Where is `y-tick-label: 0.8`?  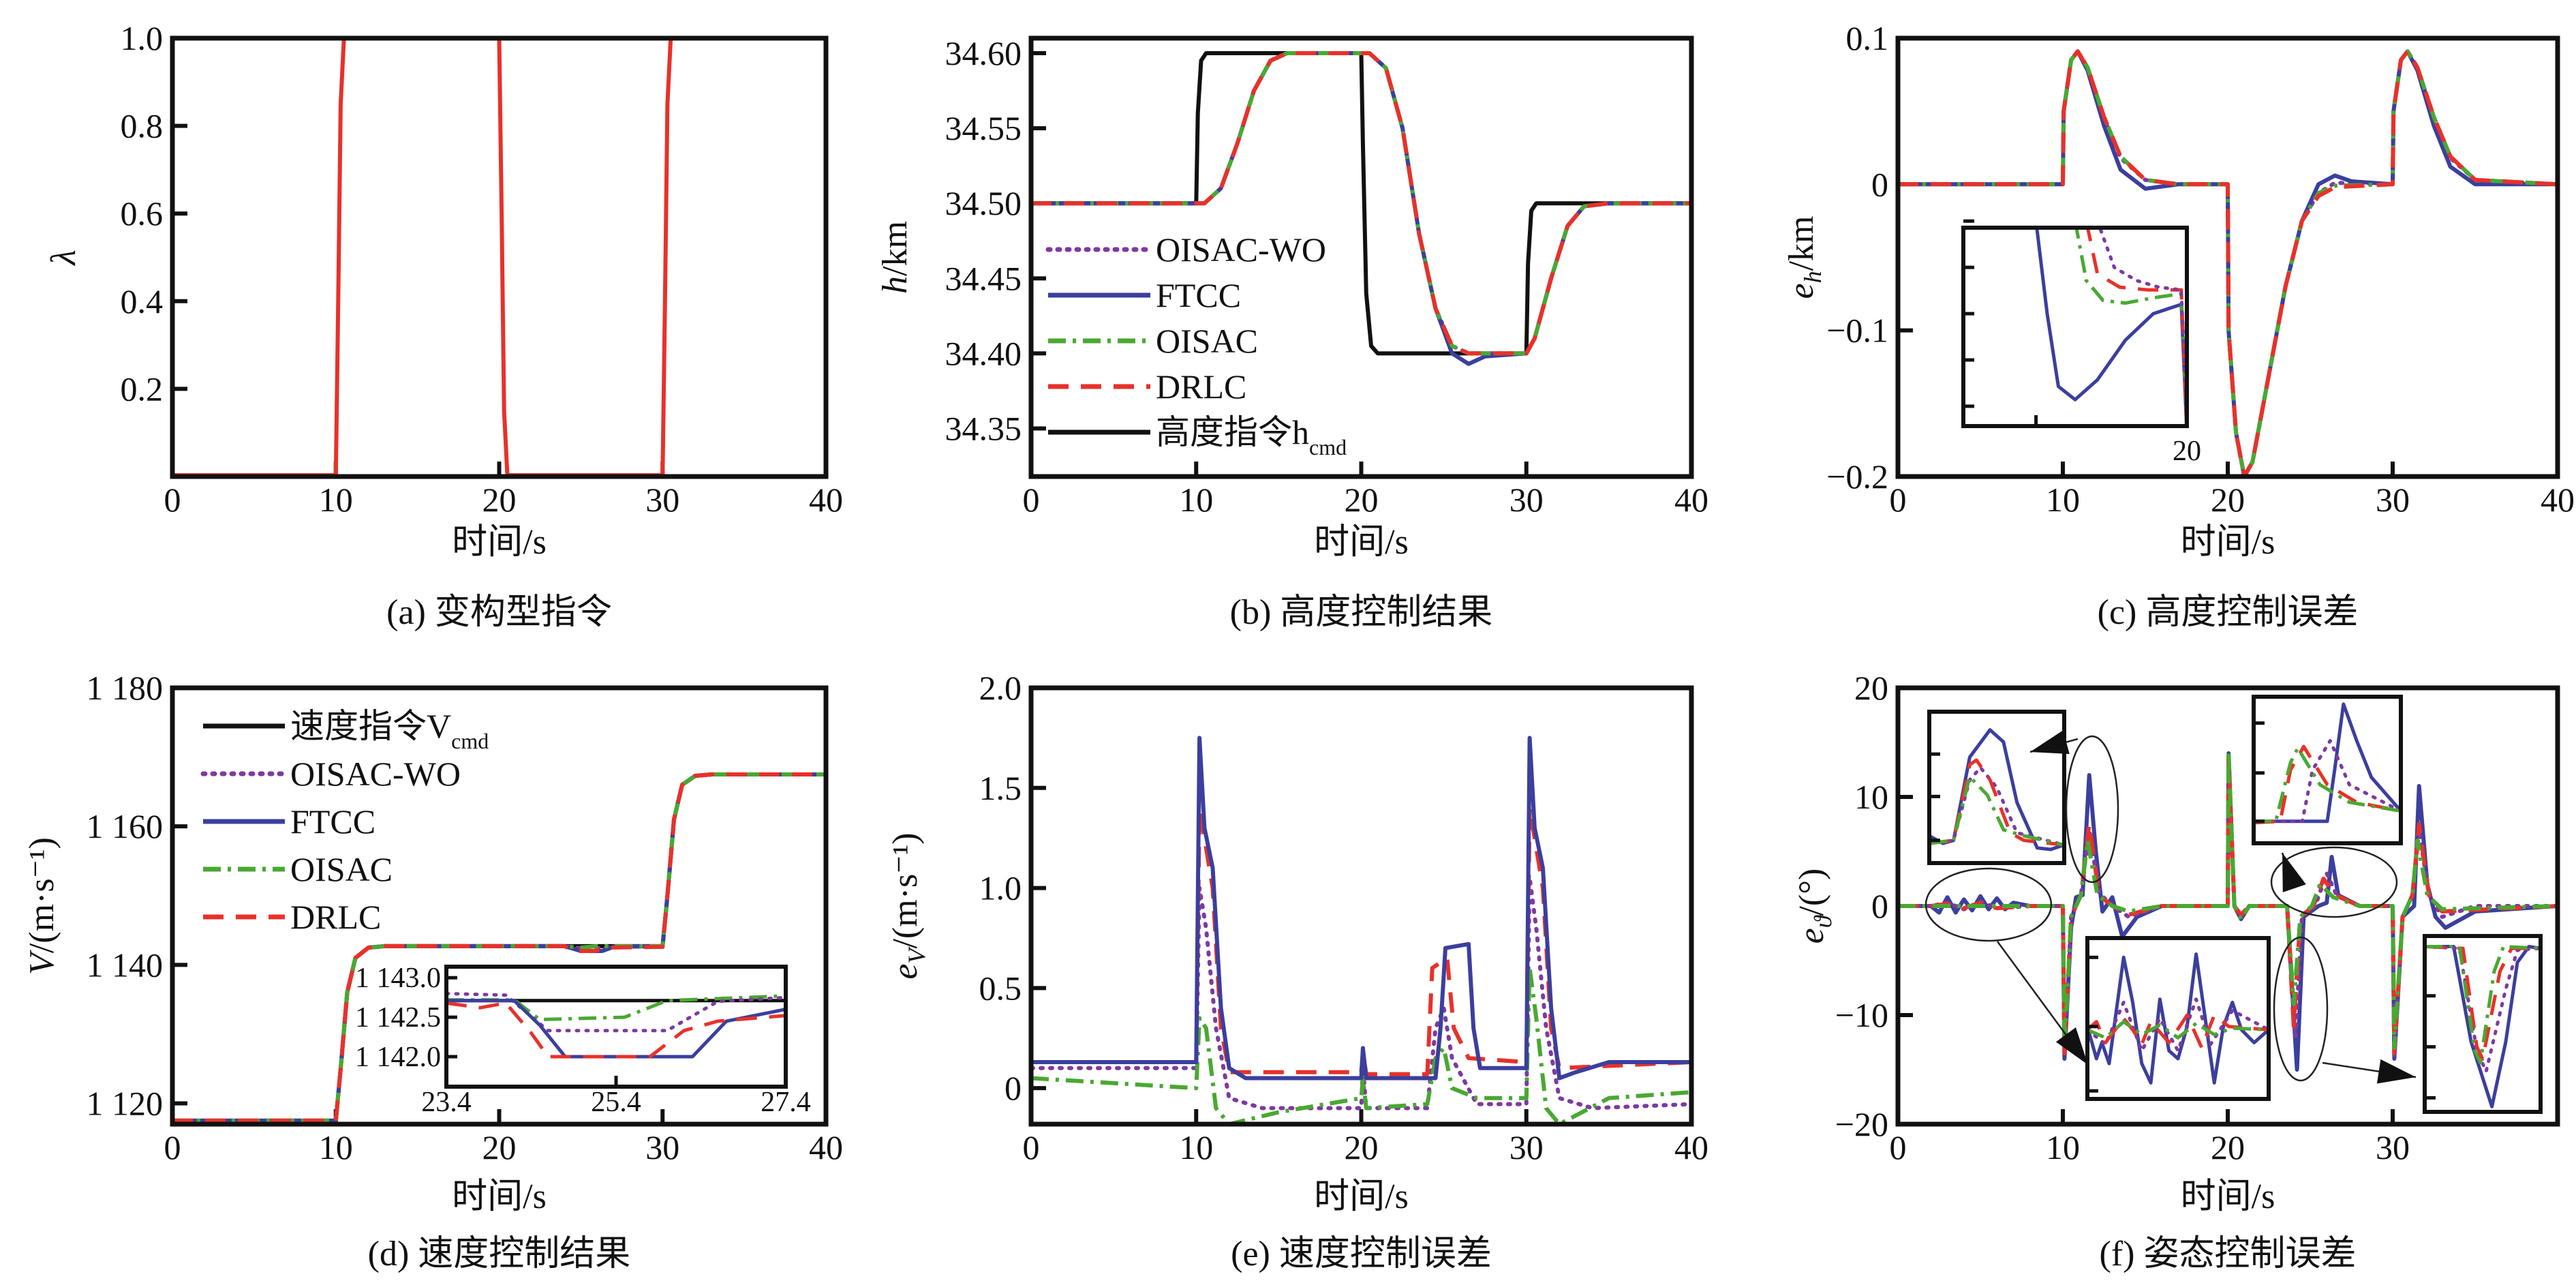 y-tick-label: 0.8 is located at coordinates (142, 126).